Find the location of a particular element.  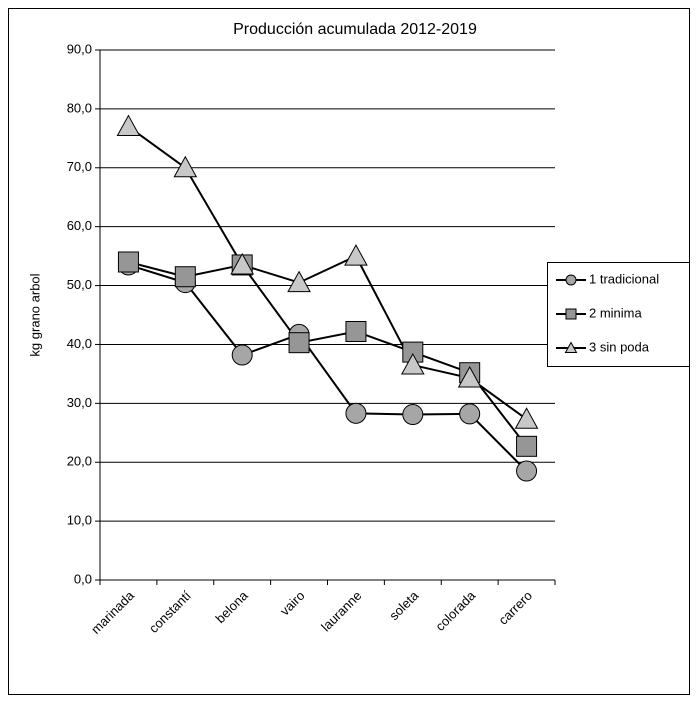

y-tick-label: 80,0 is located at coordinates (79, 107).